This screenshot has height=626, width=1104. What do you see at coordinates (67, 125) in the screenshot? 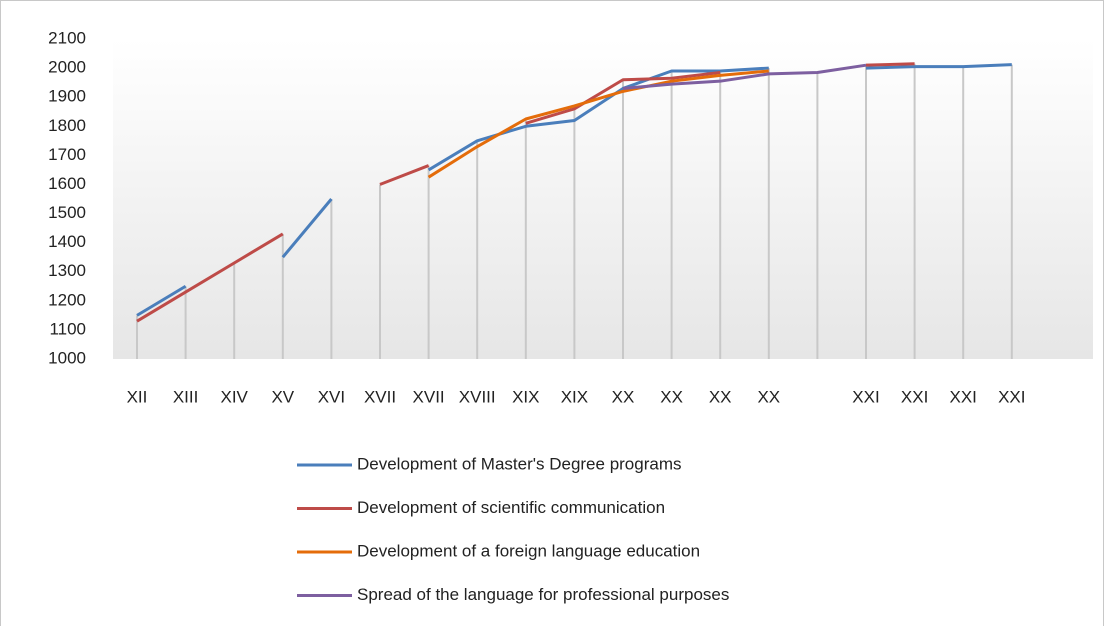
I see `y-tick-label: 1800` at bounding box center [67, 125].